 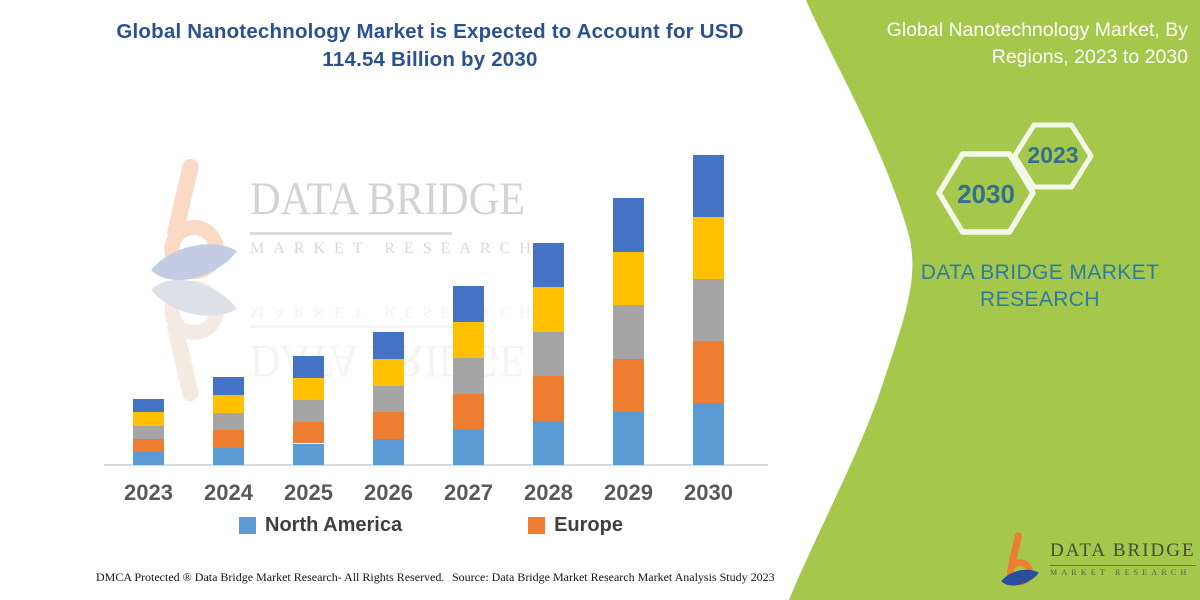 I want to click on hexagon-2023-outline, so click(x=1053, y=156).